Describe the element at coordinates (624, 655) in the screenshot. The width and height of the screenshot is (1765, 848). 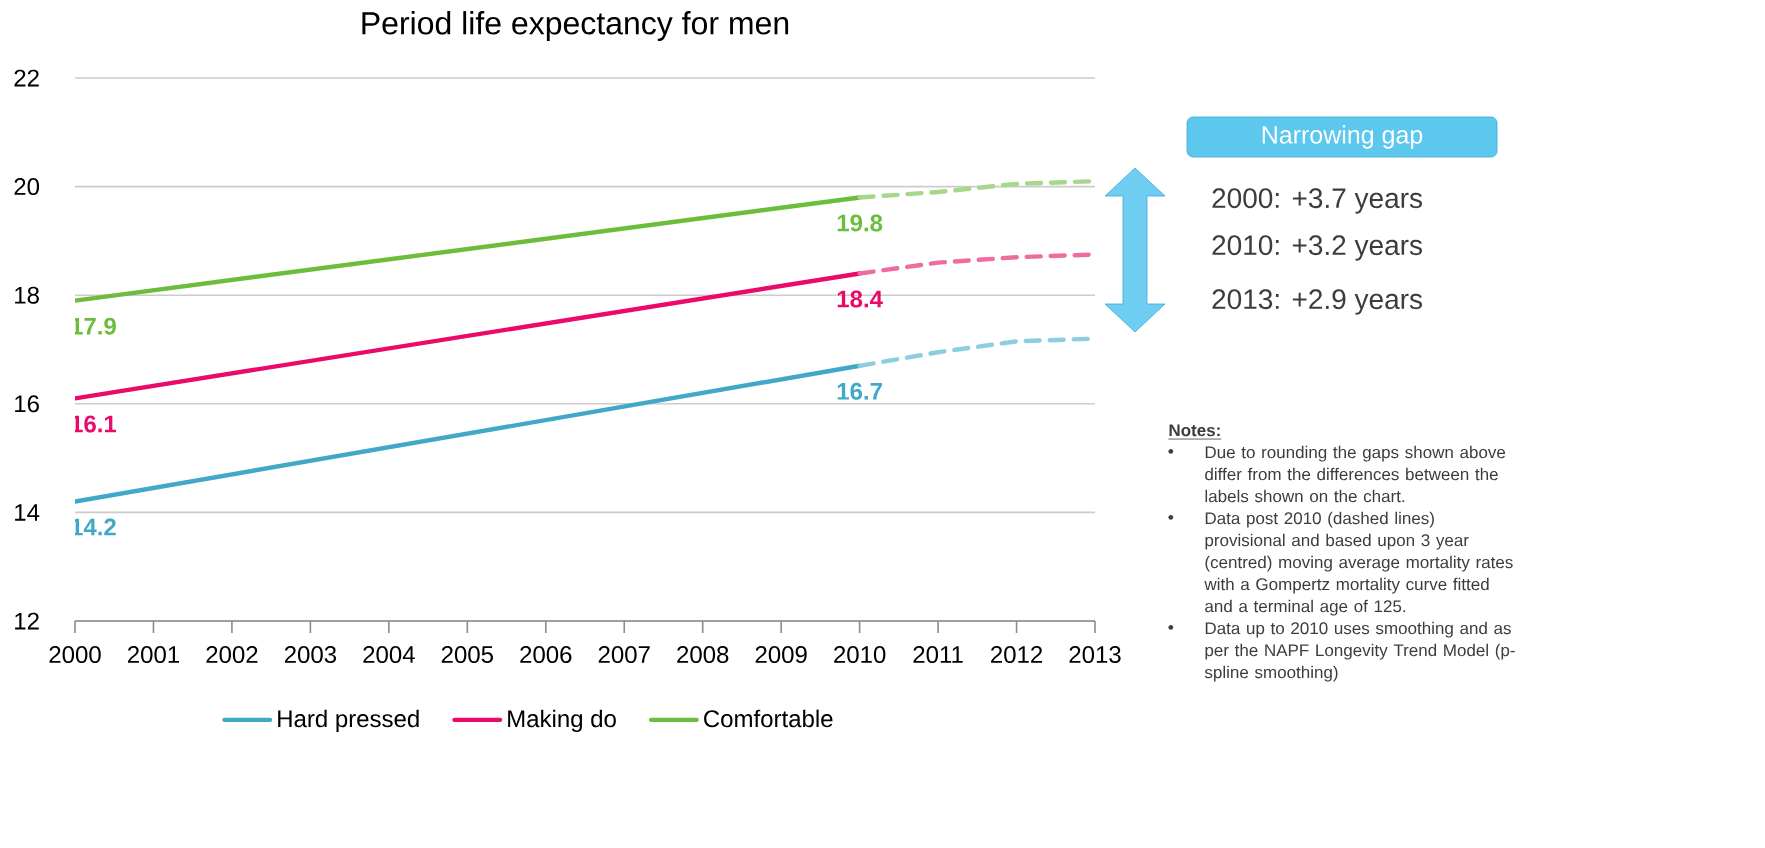
I see `x-tick-label: 2007` at that location.